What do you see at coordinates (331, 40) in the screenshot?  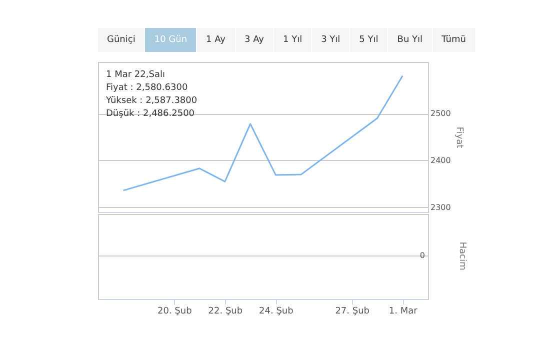 I see `text: 3 Yıl` at bounding box center [331, 40].